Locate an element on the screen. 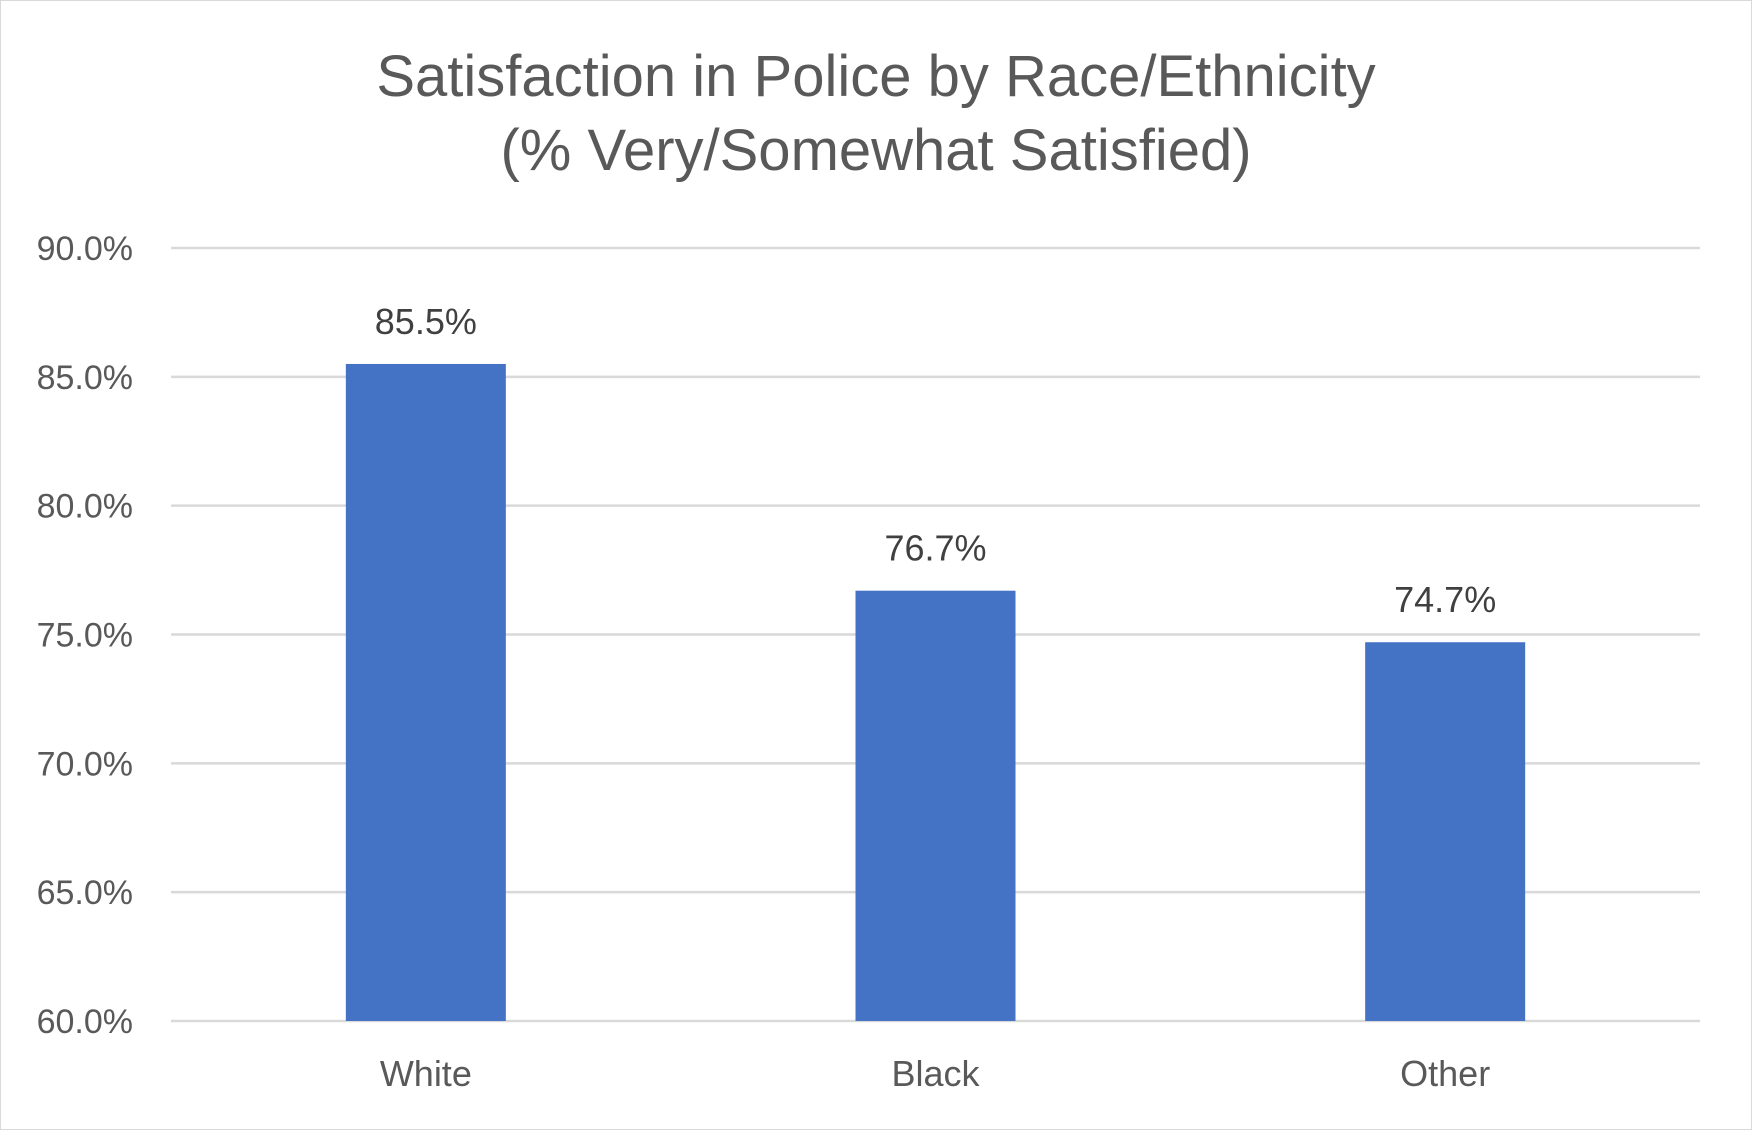 The width and height of the screenshot is (1752, 1130). data-label: 85.5% is located at coordinates (426, 321).